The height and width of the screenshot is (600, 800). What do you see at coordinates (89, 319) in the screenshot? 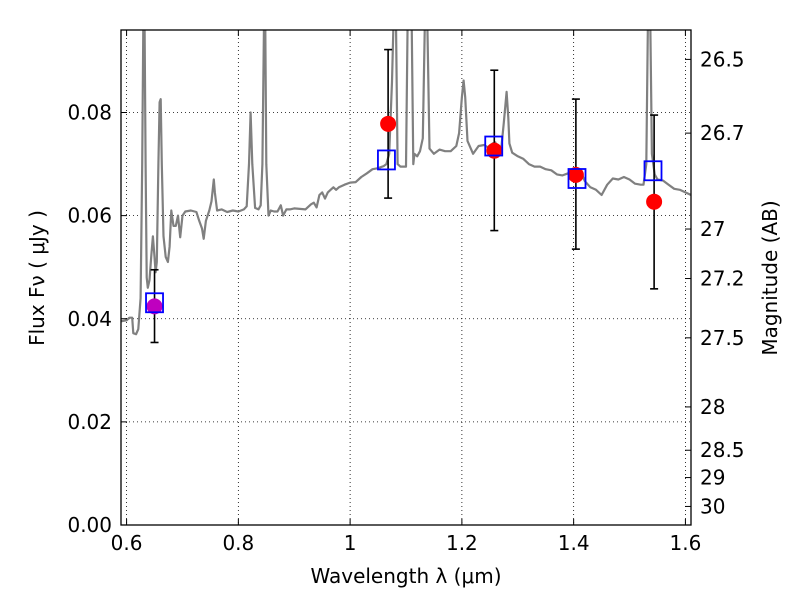
I see `y-tick-label: 0.04` at bounding box center [89, 319].